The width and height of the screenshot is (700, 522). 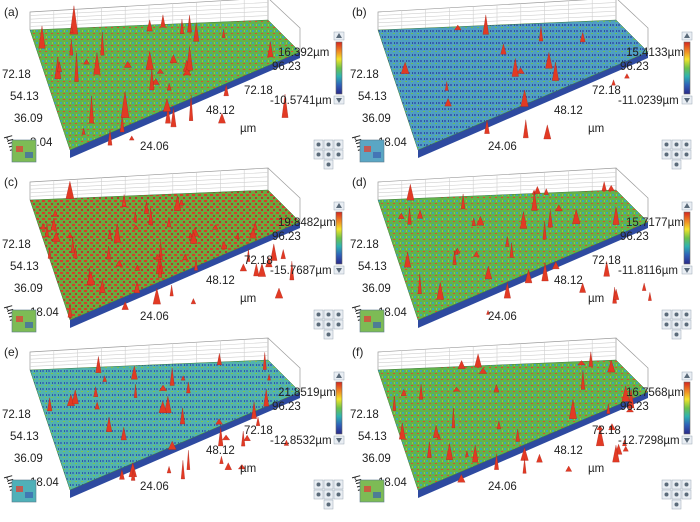 I want to click on colorbar-min-label: -12.7298µm, so click(x=649, y=441).